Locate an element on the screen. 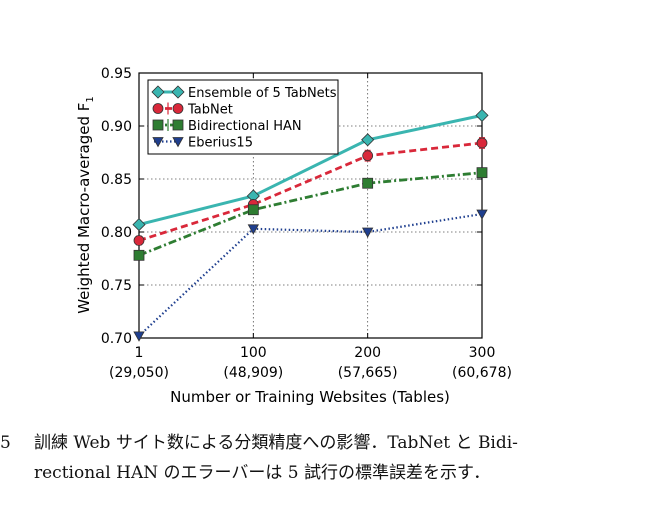 The image size is (648, 506). series-tabnet is located at coordinates (310, 191).